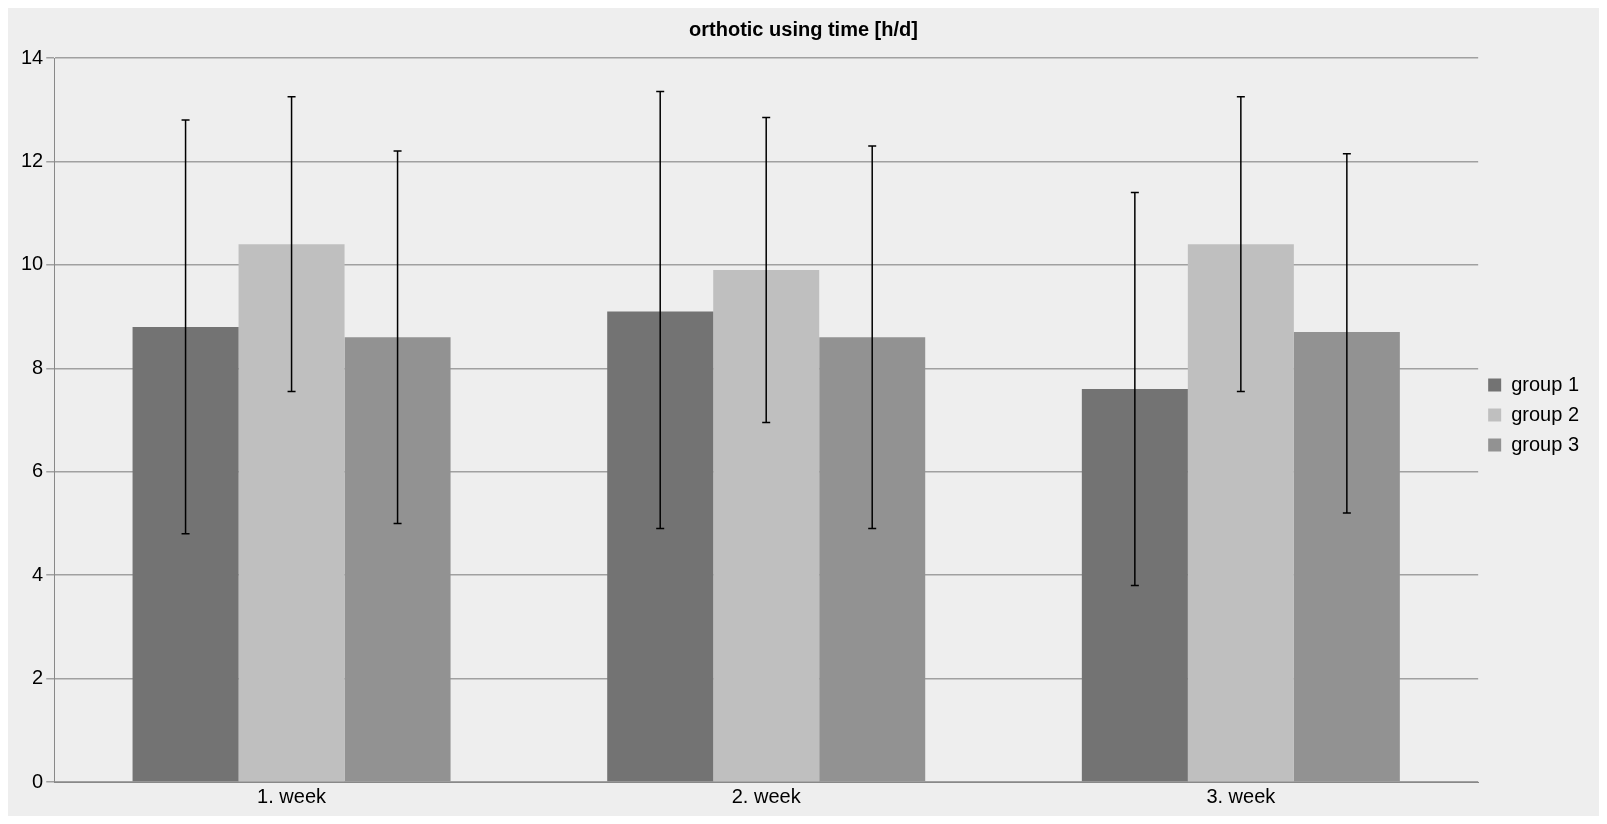 The width and height of the screenshot is (1607, 824). Describe the element at coordinates (32, 56) in the screenshot. I see `y-tick-label: 14` at that location.